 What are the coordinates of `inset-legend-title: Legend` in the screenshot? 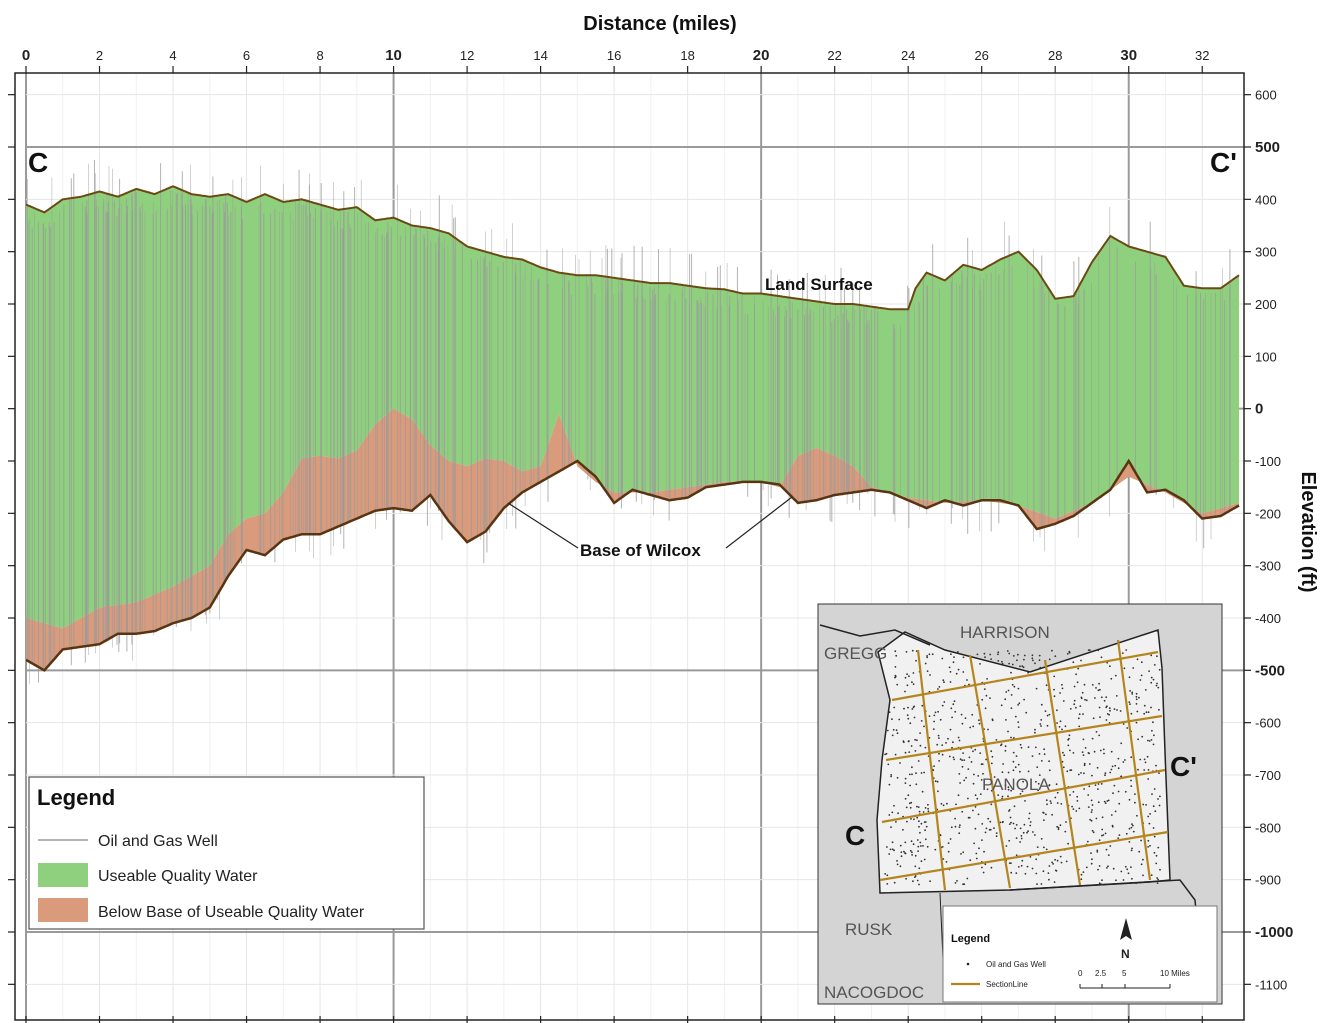 It's located at (970, 939).